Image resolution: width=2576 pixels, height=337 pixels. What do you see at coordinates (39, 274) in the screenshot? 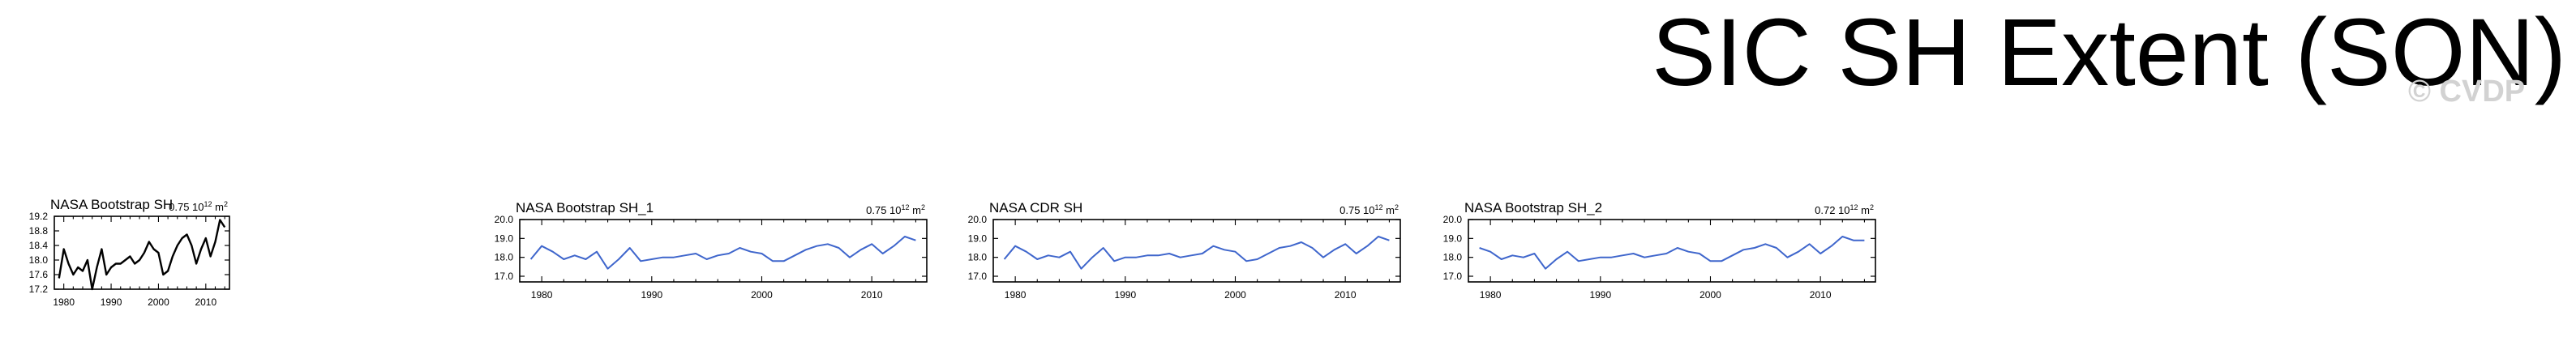
I see `y-tick-label: 17.6` at bounding box center [39, 274].